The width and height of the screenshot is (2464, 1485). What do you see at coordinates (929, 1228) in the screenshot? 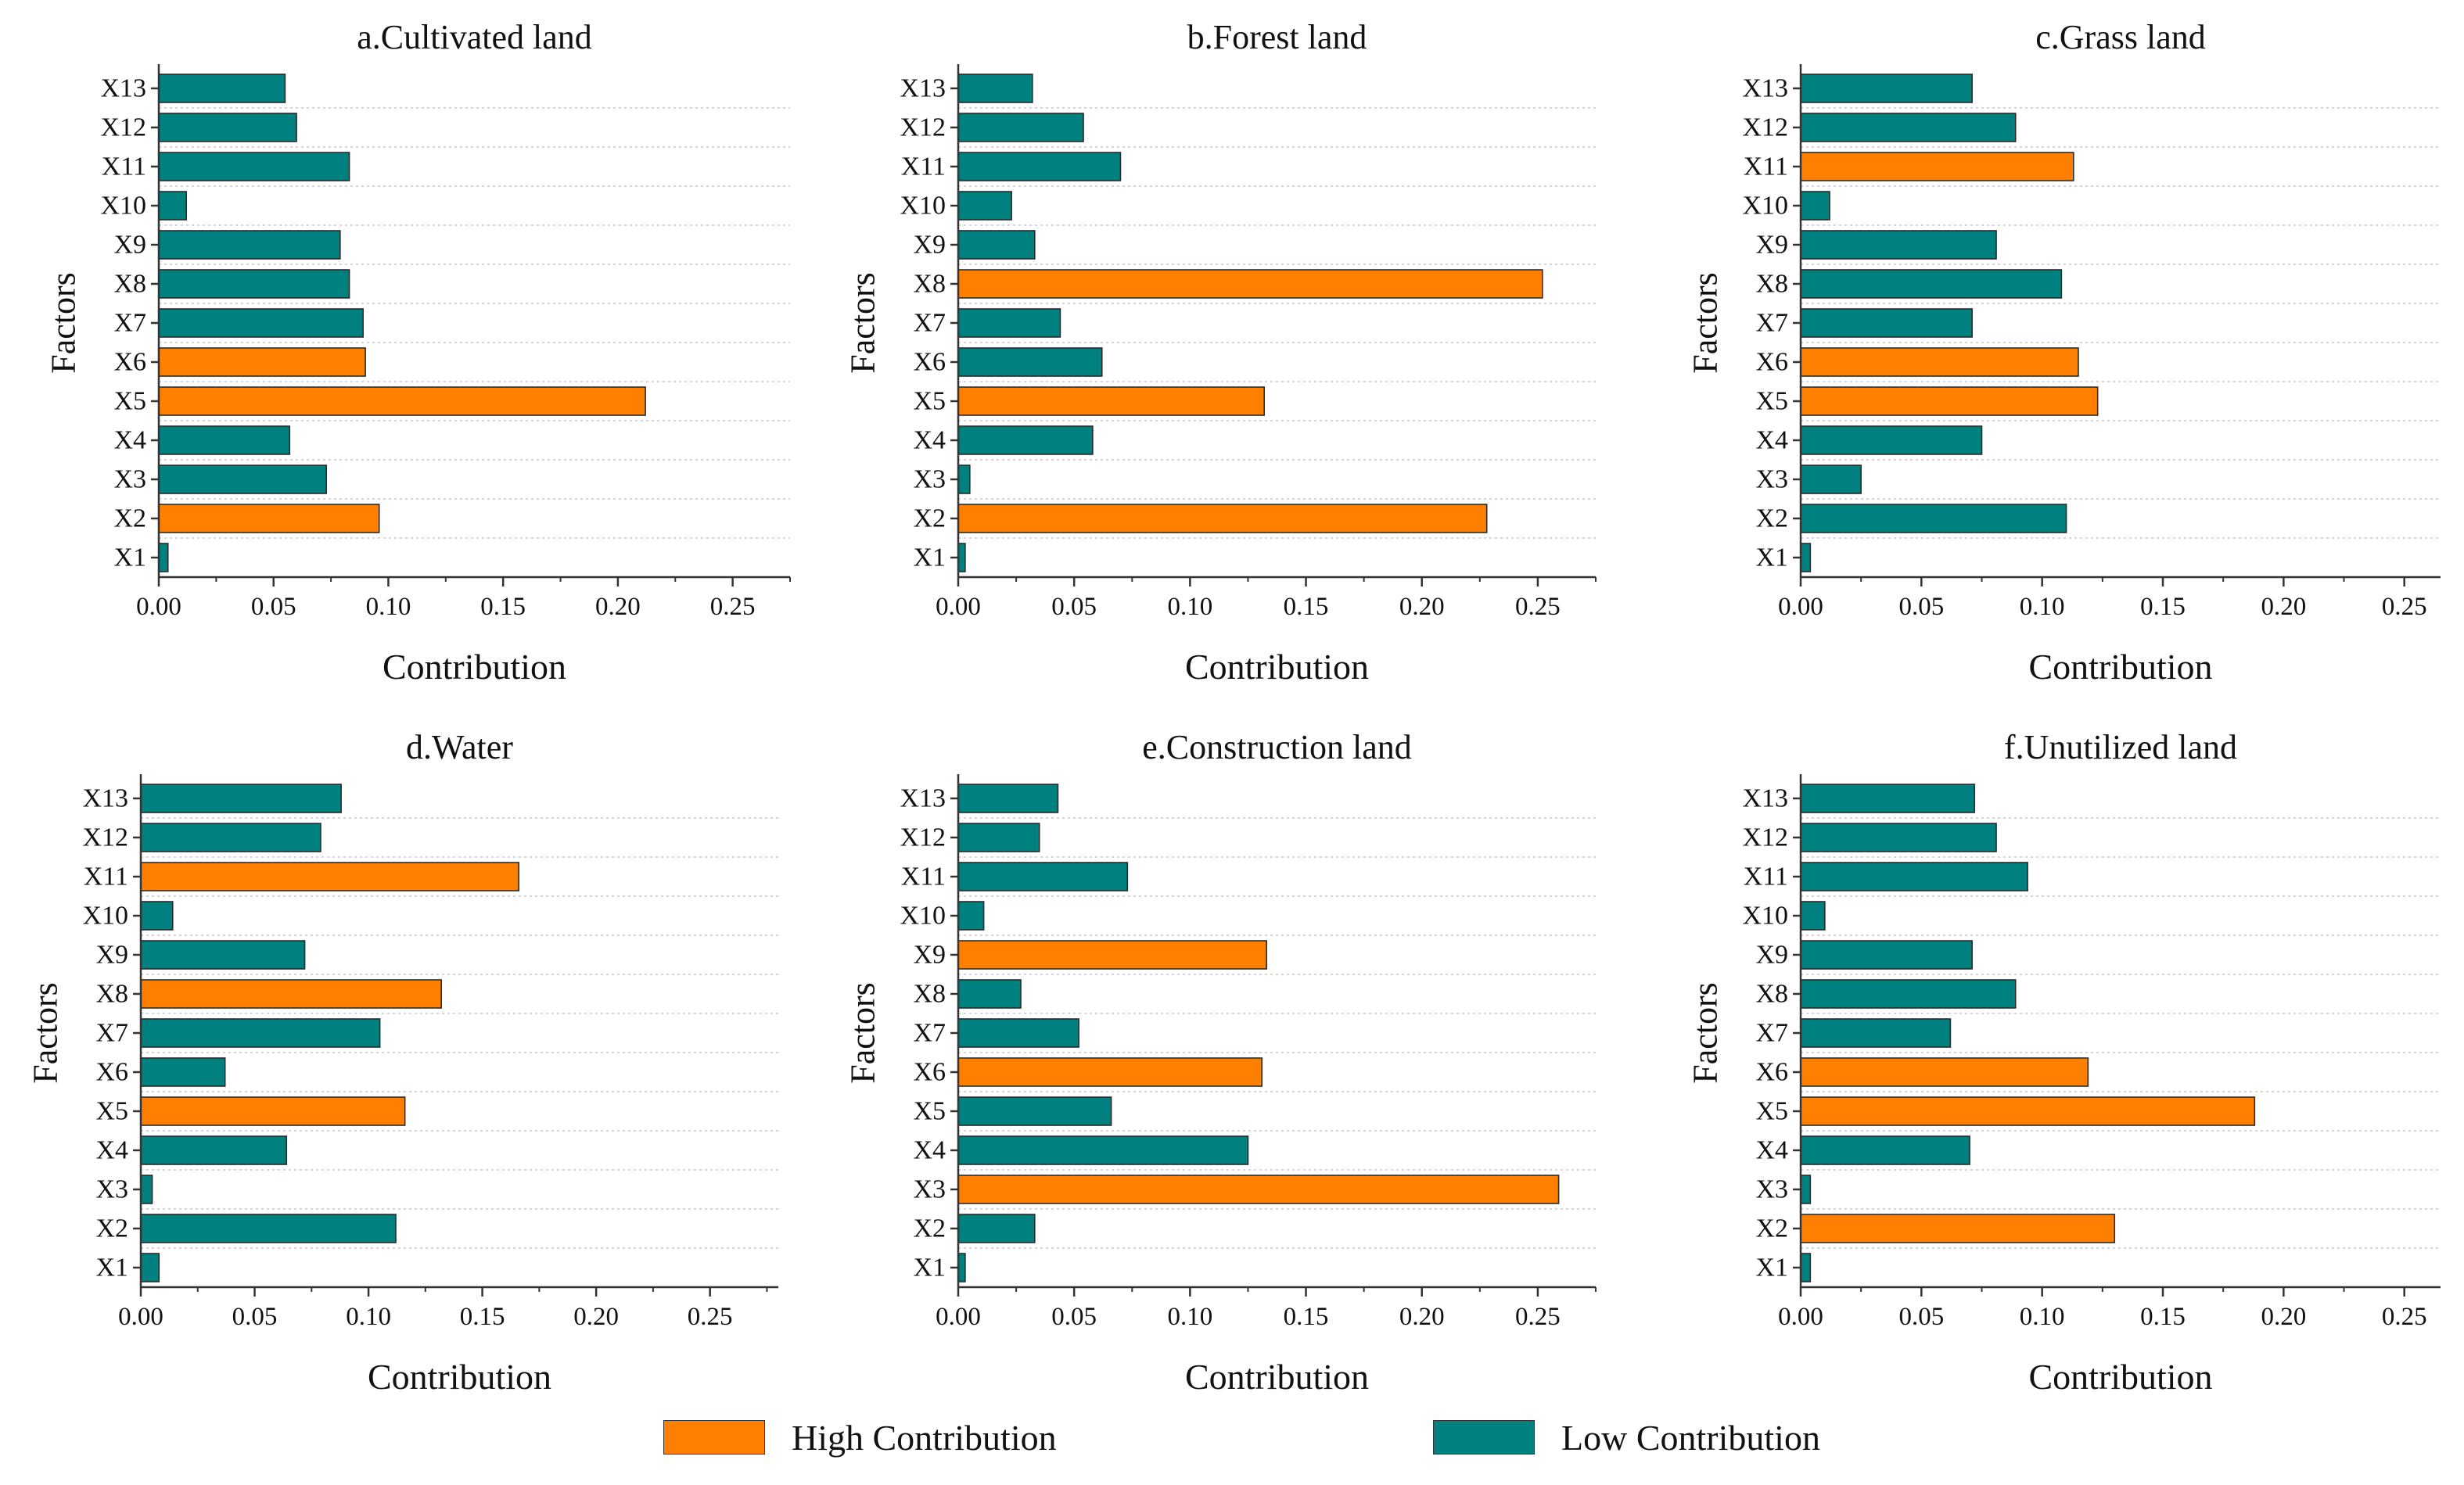
I see `y-tick-label: X2` at bounding box center [929, 1228].